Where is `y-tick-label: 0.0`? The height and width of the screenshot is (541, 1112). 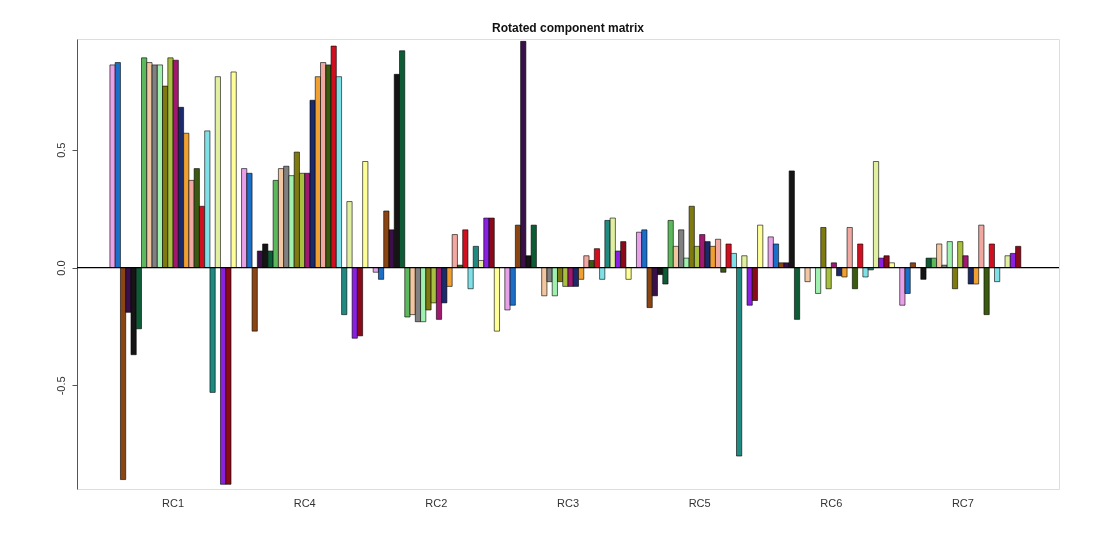 y-tick-label: 0.0 is located at coordinates (60, 268).